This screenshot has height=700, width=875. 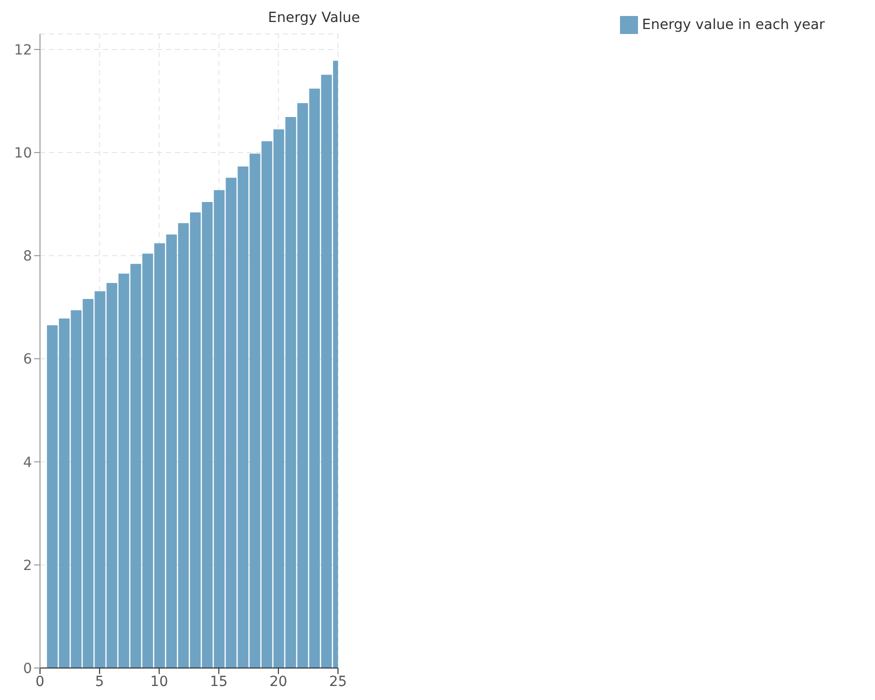 I want to click on x-tick-label: 0, so click(x=40, y=682).